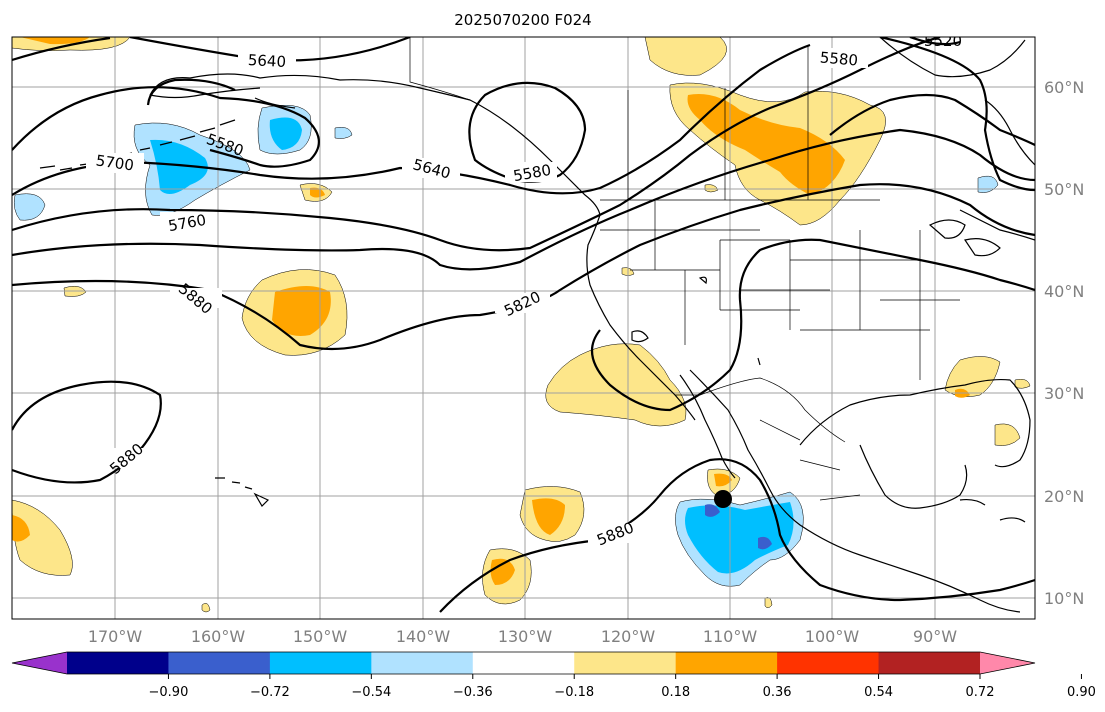 The width and height of the screenshot is (1105, 712). Describe the element at coordinates (1064, 189) in the screenshot. I see `lat-label: 50°N` at that location.